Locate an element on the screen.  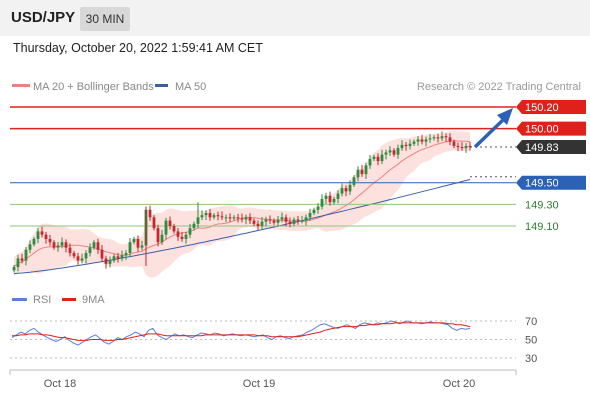
ma50-legend-label: MA 50 is located at coordinates (190, 87).